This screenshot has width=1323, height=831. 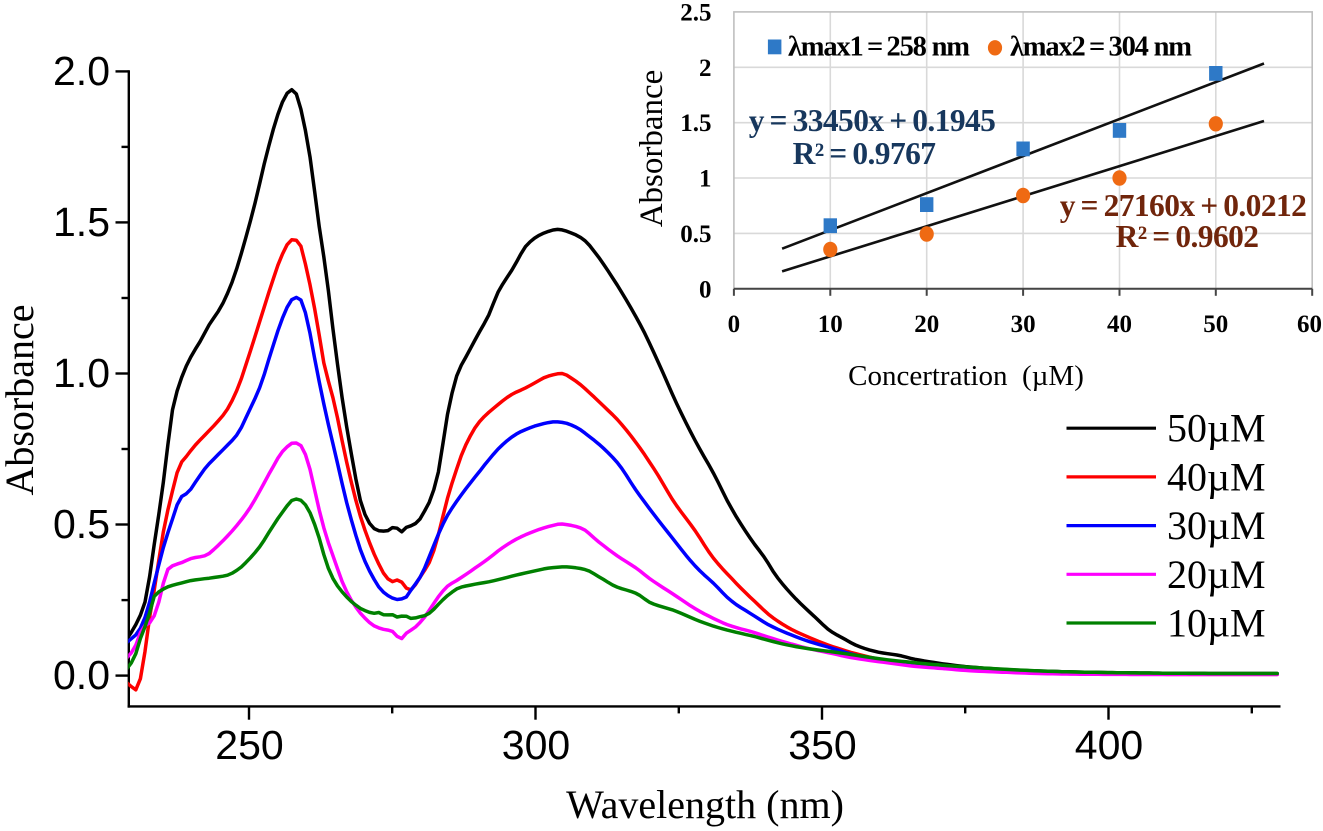 I want to click on svg-text: 40, so click(x=1119, y=324).